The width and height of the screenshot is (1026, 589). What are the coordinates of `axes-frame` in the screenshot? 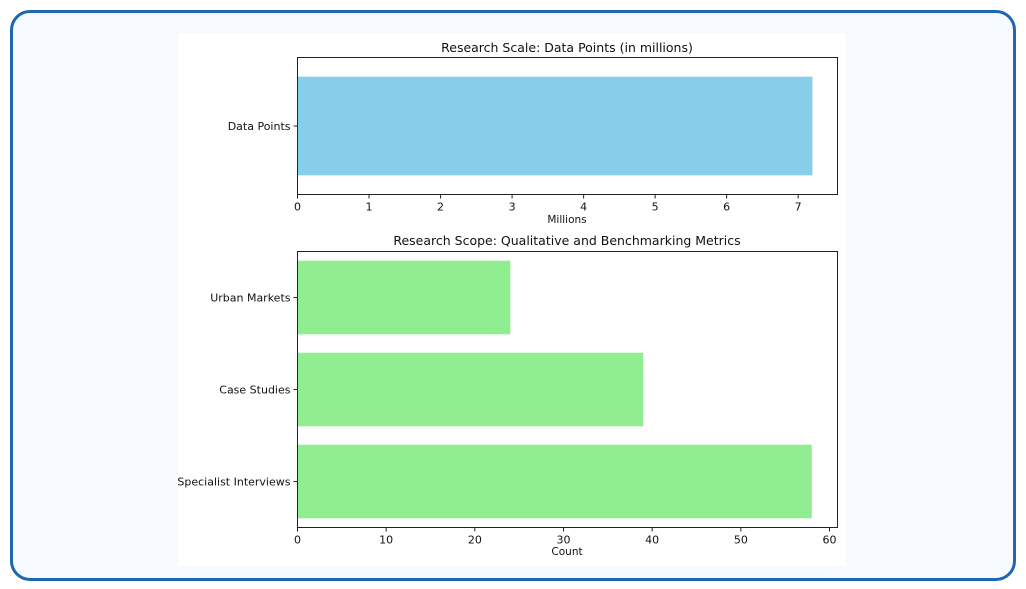 It's located at (567, 126).